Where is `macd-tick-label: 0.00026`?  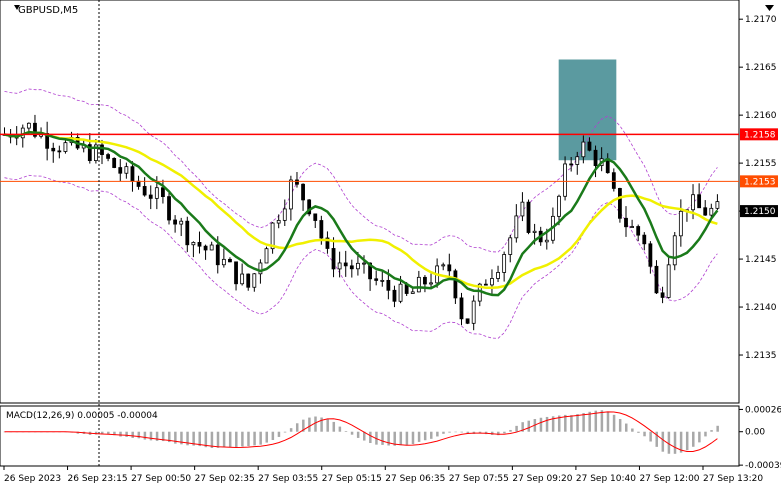 macd-tick-label: 0.00026 is located at coordinates (763, 410).